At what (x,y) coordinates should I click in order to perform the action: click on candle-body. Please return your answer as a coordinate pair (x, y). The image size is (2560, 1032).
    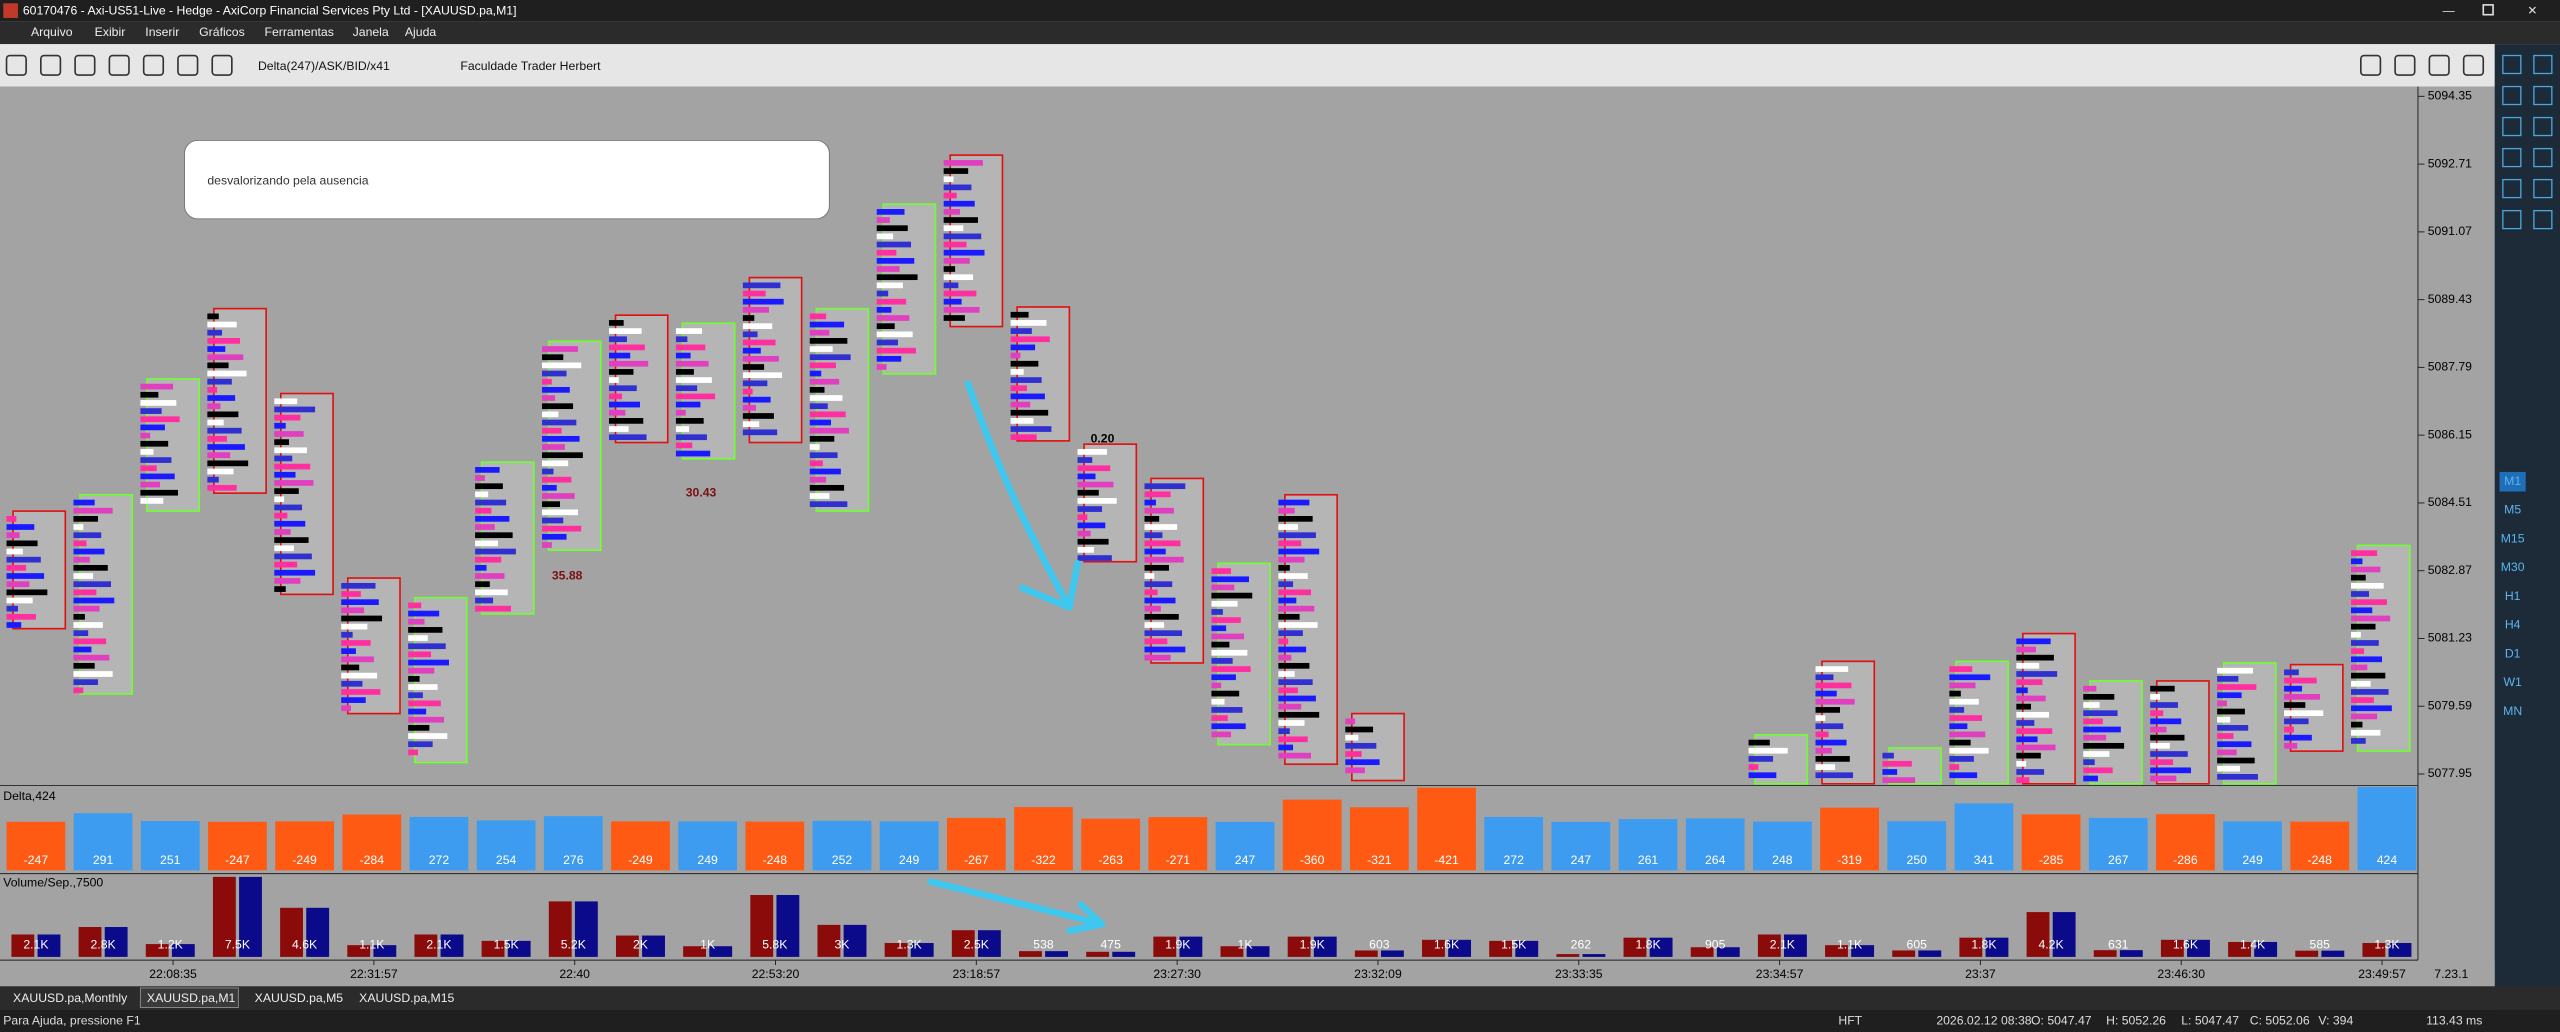
    Looking at the image, I should click on (976, 241).